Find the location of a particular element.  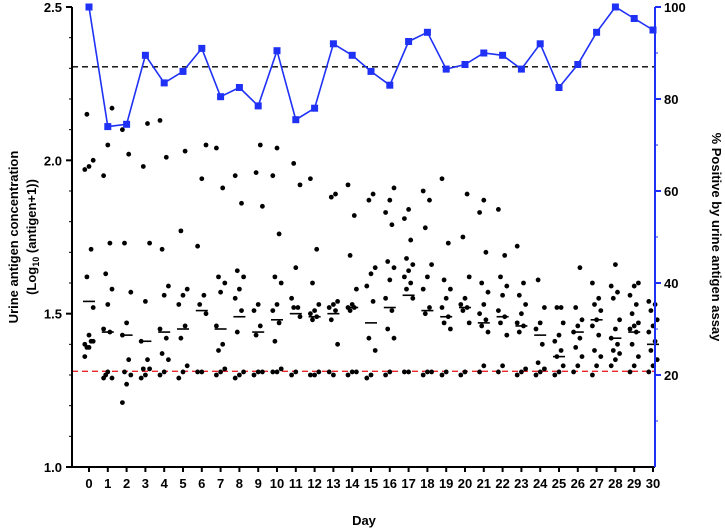

median-layer is located at coordinates (371, 326).